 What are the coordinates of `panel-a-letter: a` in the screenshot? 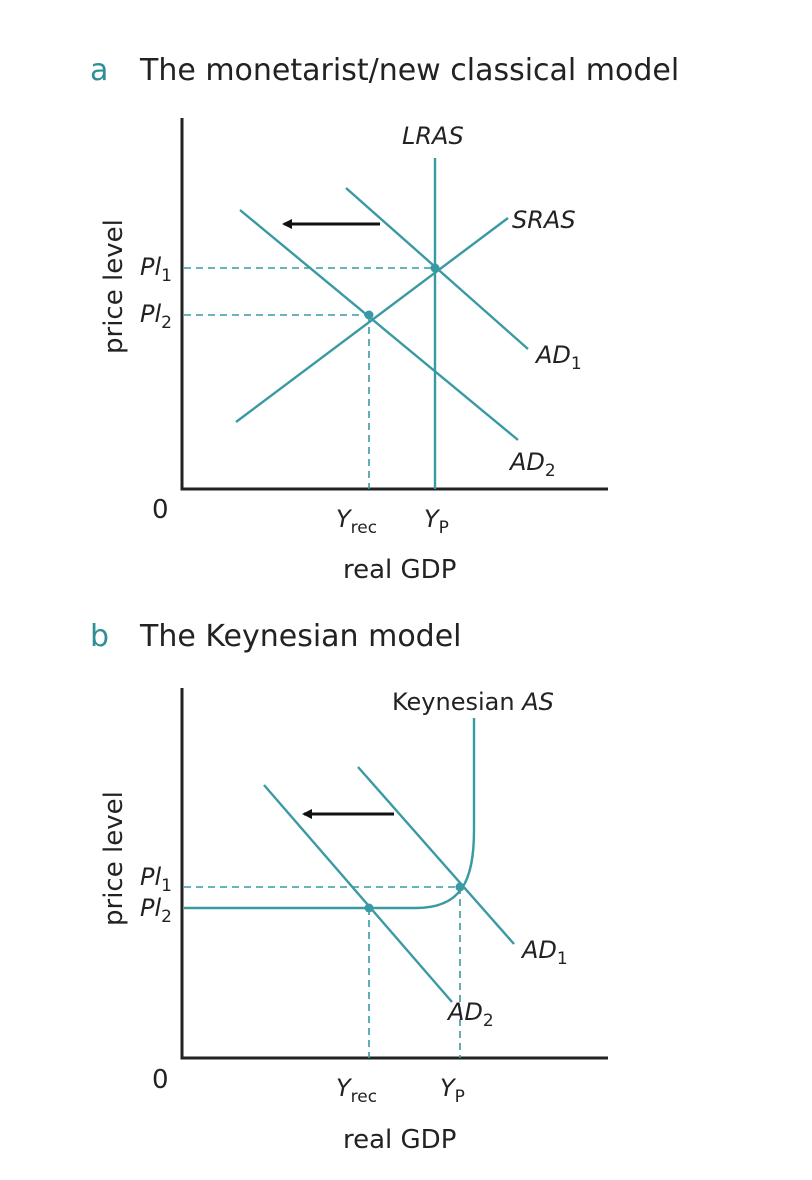 It's located at (99, 70).